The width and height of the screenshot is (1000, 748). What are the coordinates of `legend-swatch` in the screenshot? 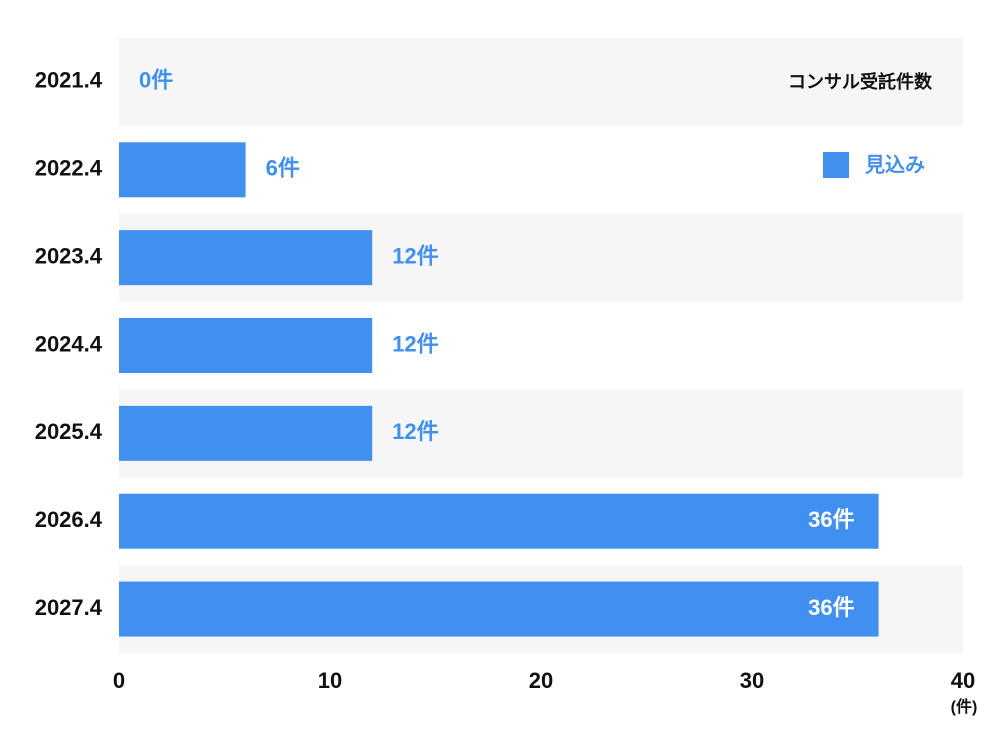 It's located at (836, 165).